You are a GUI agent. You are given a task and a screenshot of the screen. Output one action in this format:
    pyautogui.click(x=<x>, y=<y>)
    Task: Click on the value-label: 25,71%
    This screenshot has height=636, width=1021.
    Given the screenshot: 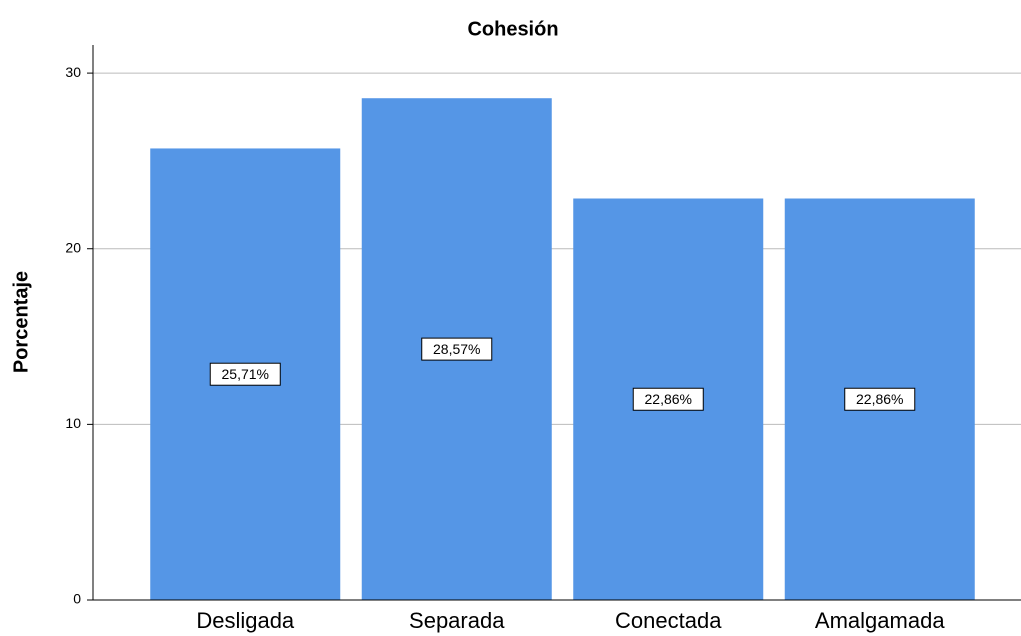 What is the action you would take?
    pyautogui.click(x=245, y=374)
    